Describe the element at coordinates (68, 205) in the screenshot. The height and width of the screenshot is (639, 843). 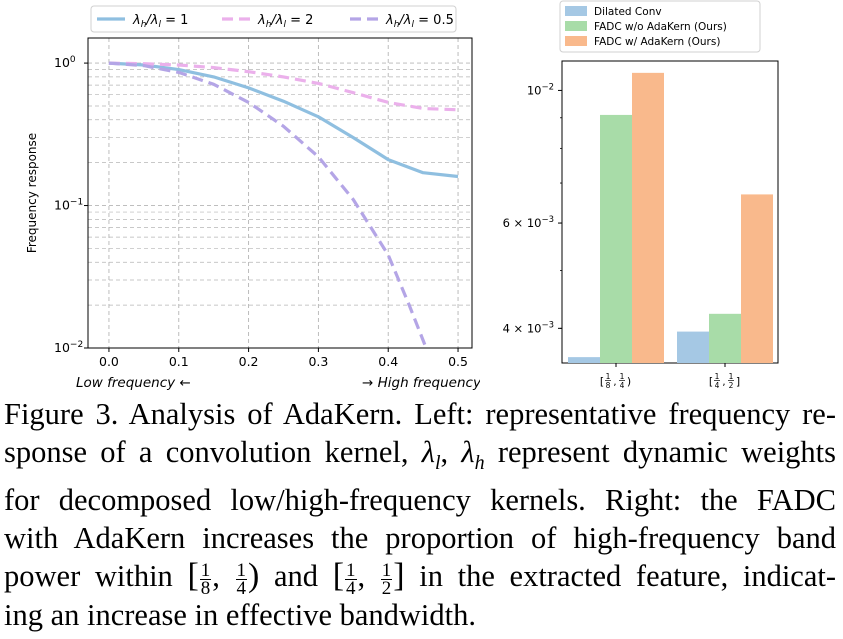
I see `y-tick-label: 10⁻¹` at that location.